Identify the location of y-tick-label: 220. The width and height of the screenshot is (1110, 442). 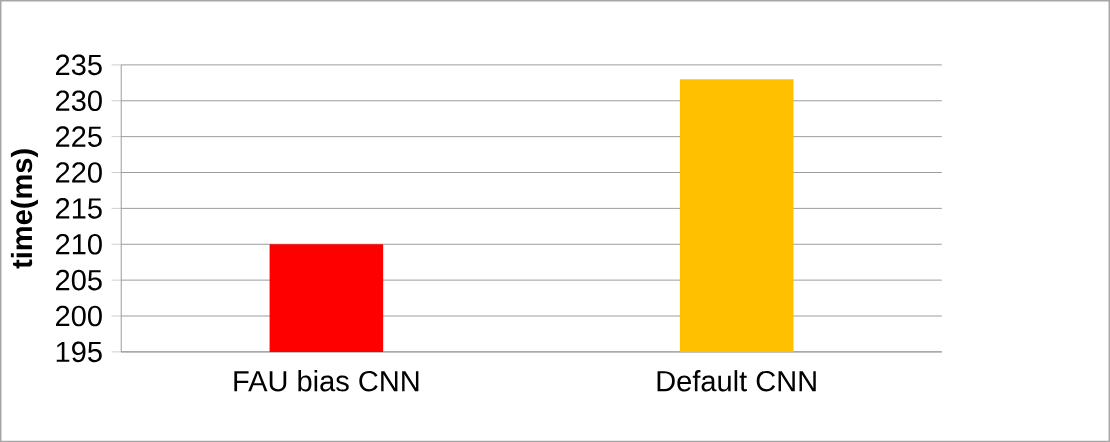
(79, 172).